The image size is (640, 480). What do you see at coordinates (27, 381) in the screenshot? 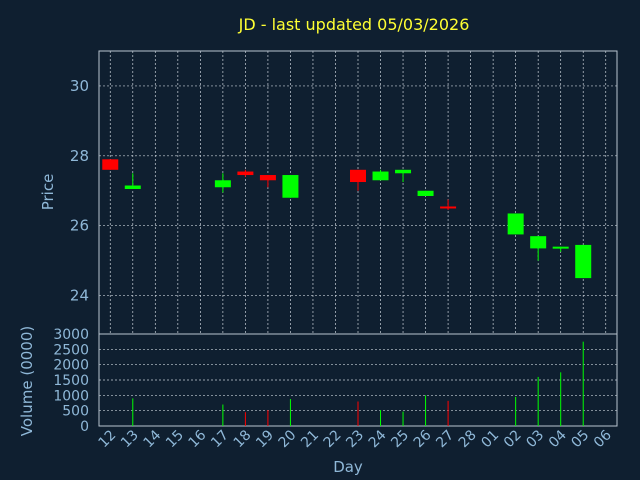
I see `volume-axis-label: Volume (0000)` at bounding box center [27, 381].